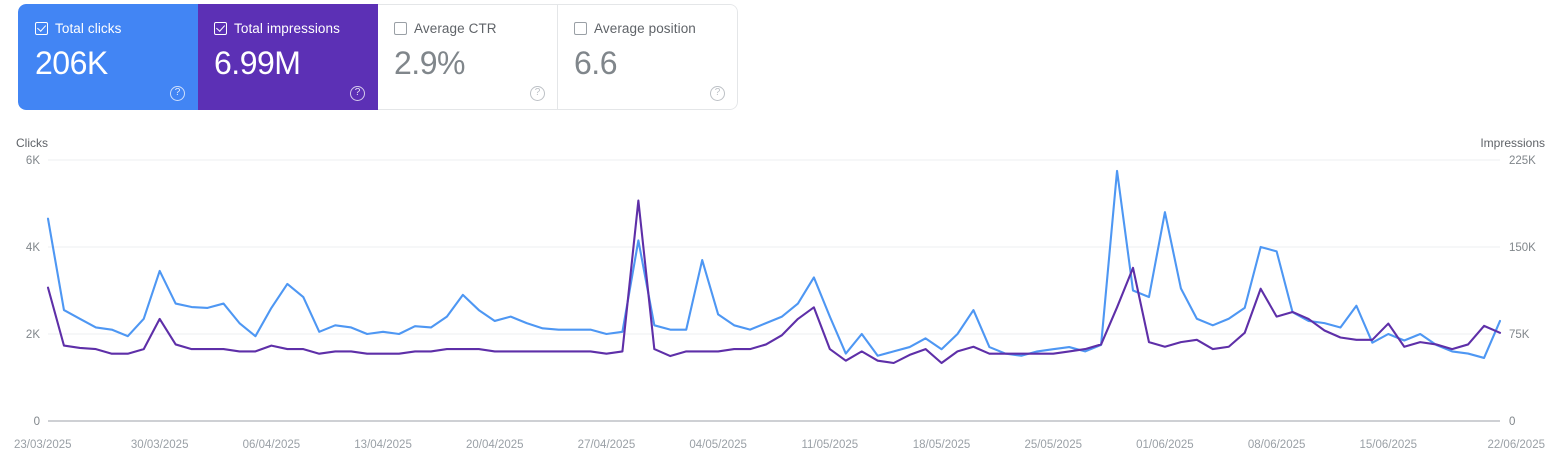 The image size is (1557, 474). What do you see at coordinates (455, 28) in the screenshot?
I see `metric-label-average-ctr: Average CTR` at bounding box center [455, 28].